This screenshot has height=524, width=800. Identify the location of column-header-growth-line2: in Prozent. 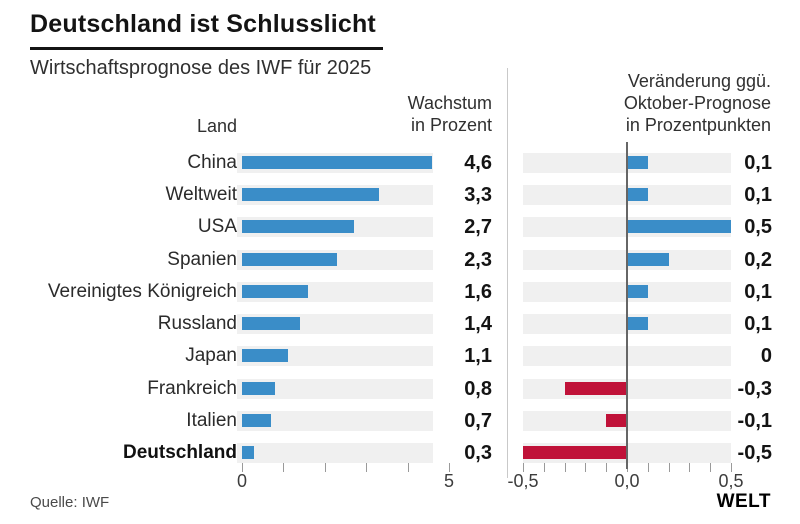
(451, 125).